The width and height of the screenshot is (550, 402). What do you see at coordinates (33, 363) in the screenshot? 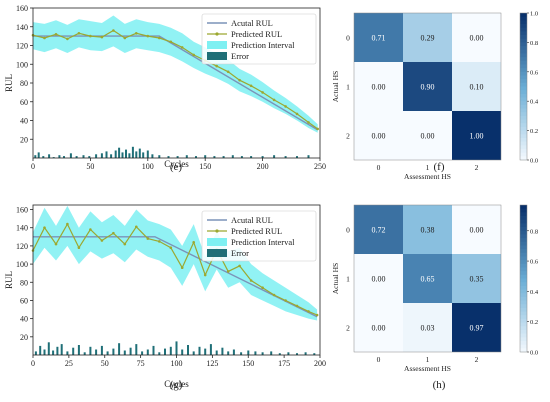
I see `x-tick-label: 0` at bounding box center [33, 363].